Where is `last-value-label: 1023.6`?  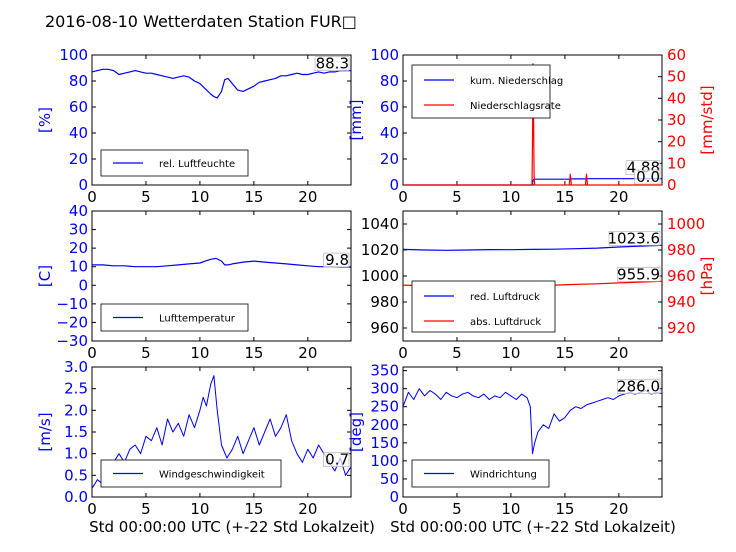 last-value-label: 1023.6 is located at coordinates (634, 238).